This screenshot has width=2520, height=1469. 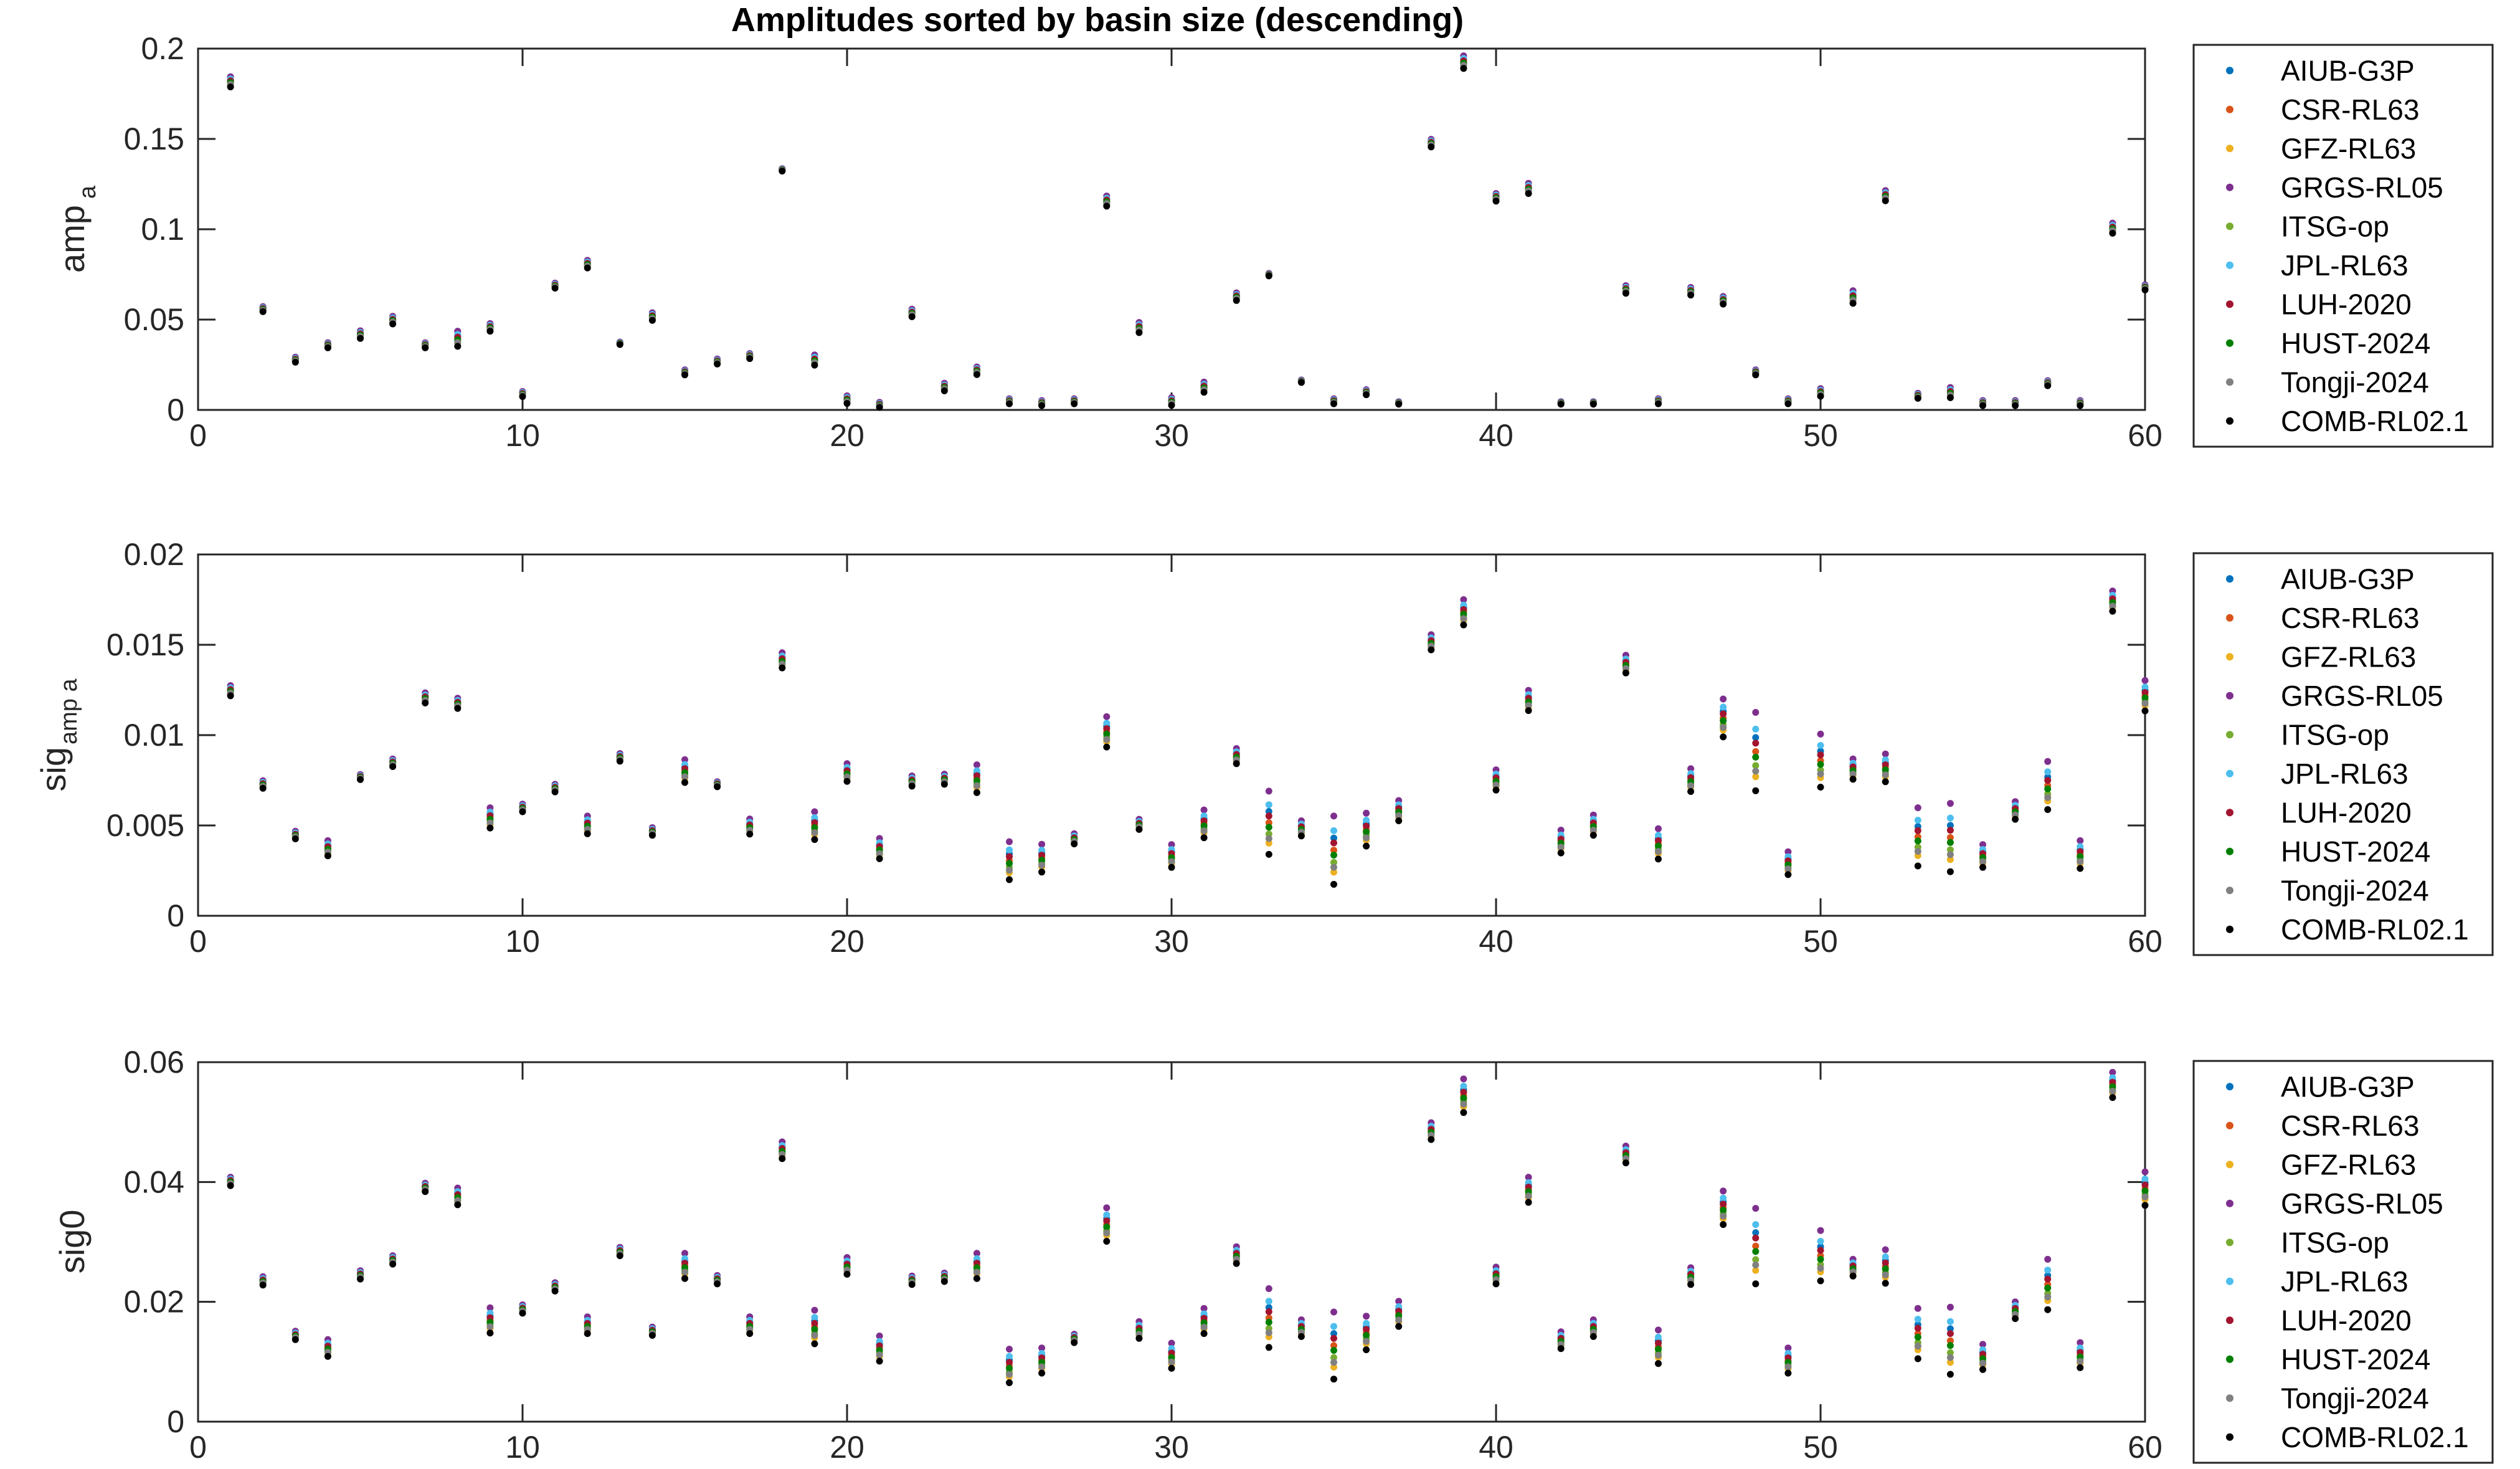 What do you see at coordinates (176, 409) in the screenshot?
I see `ytick-label: 0` at bounding box center [176, 409].